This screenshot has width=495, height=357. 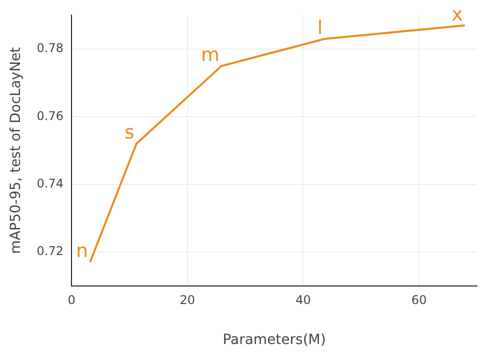 What do you see at coordinates (188, 300) in the screenshot?
I see `x-tick-label: 20` at bounding box center [188, 300].